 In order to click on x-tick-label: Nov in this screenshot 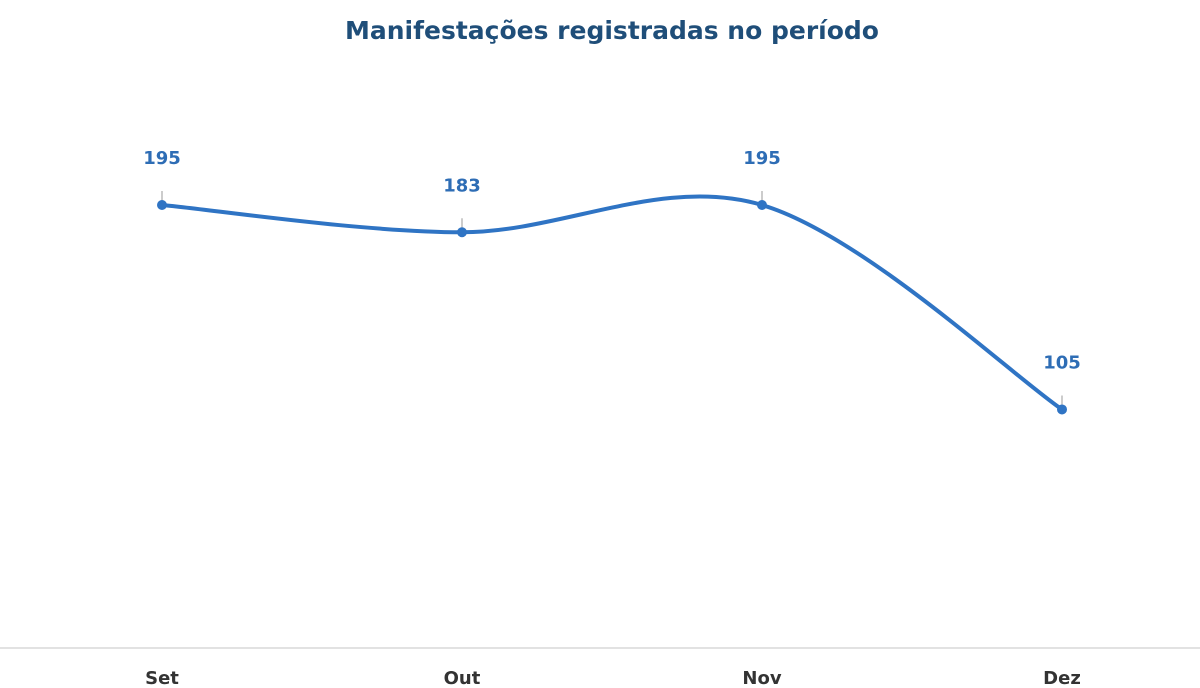, I will do `click(761, 678)`.